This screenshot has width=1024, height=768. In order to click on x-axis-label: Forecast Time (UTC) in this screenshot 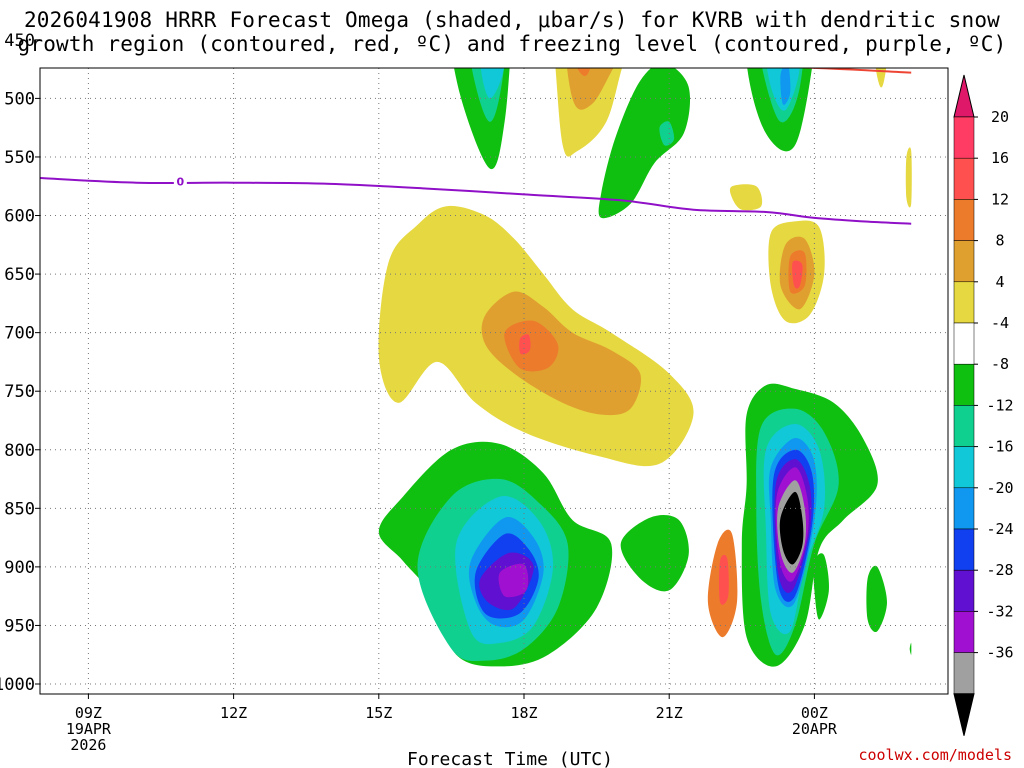, I will do `click(510, 758)`.